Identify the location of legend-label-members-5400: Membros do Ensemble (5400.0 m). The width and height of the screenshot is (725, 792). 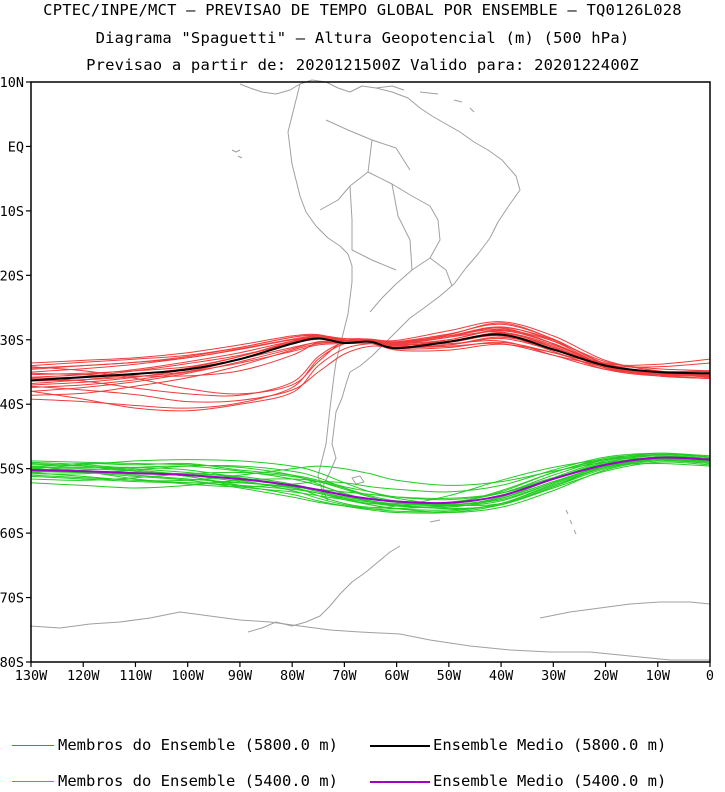
(198, 781).